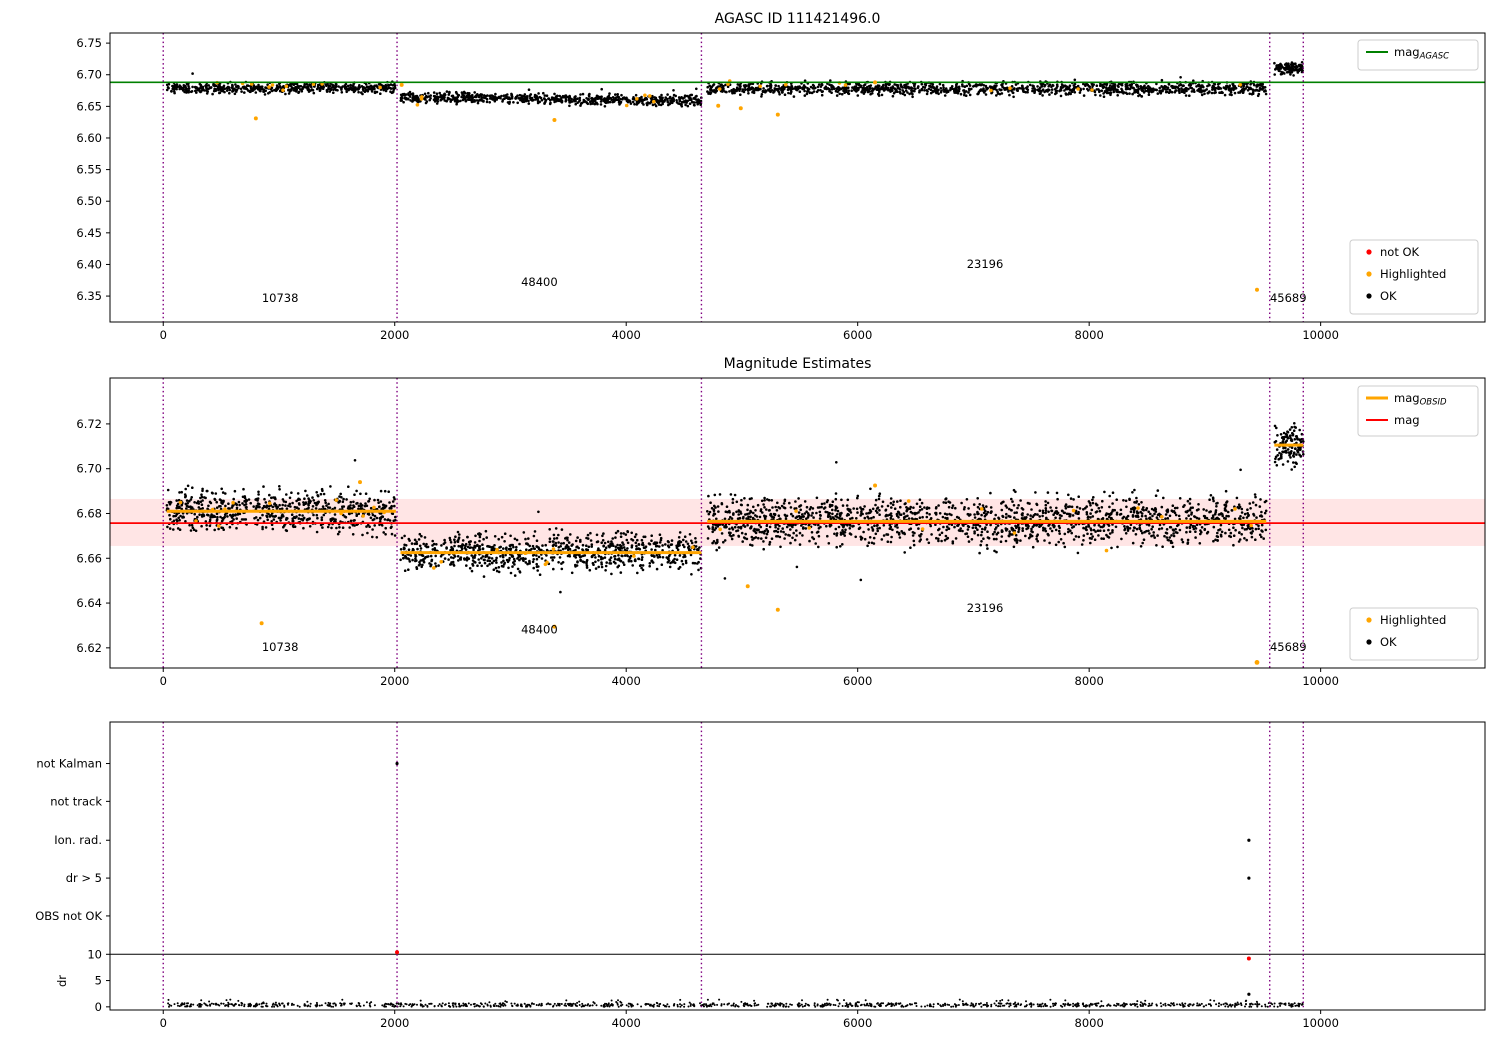  Describe the element at coordinates (89, 43) in the screenshot. I see `y-tick-label: 6.75` at that location.